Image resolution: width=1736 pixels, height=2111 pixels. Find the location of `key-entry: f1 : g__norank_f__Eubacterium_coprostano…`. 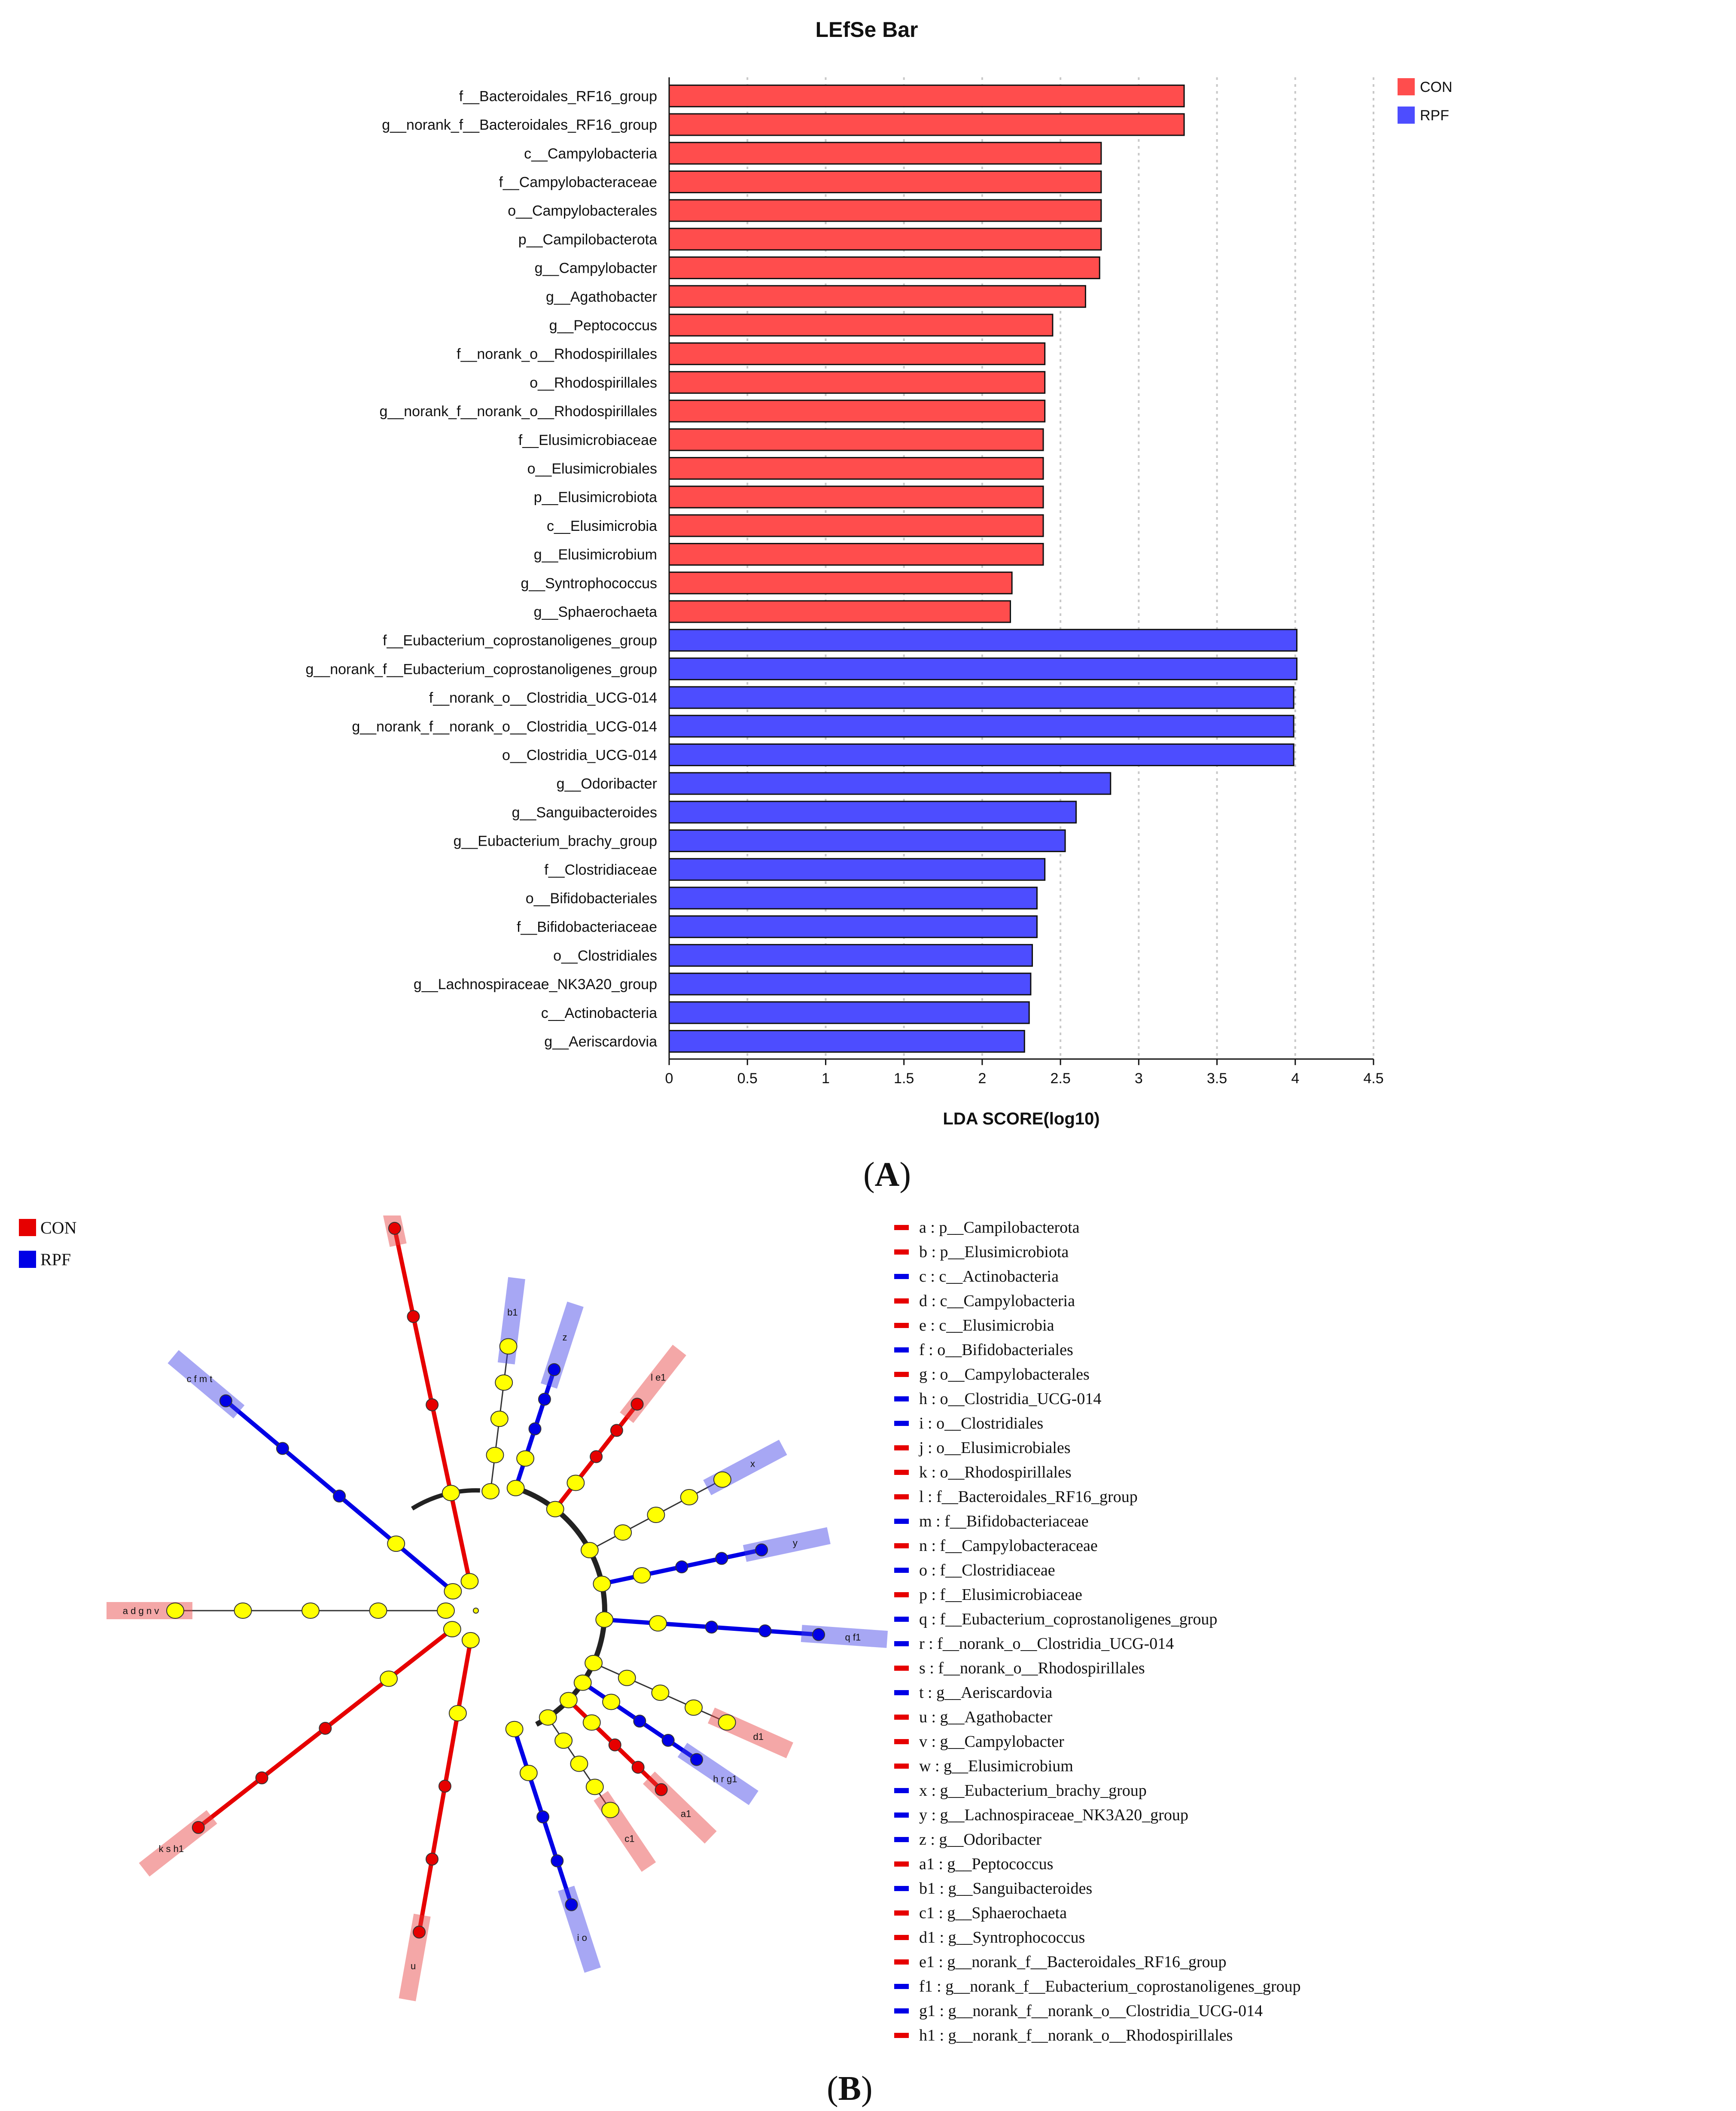

key-entry: f1 : g__norank_f__Eubacterium_coprostano… is located at coordinates (1110, 1986).